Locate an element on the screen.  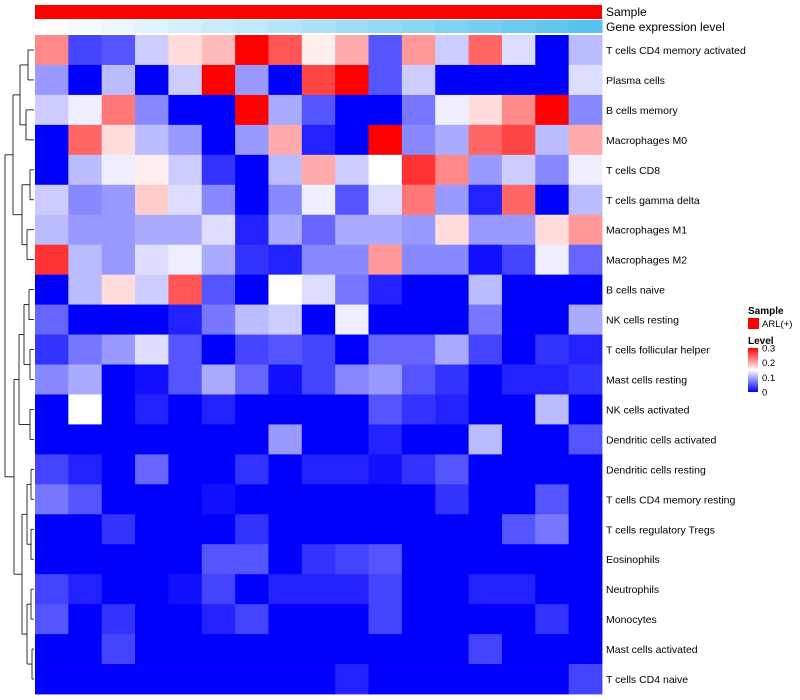
legend-level-title: Level is located at coordinates (761, 341).